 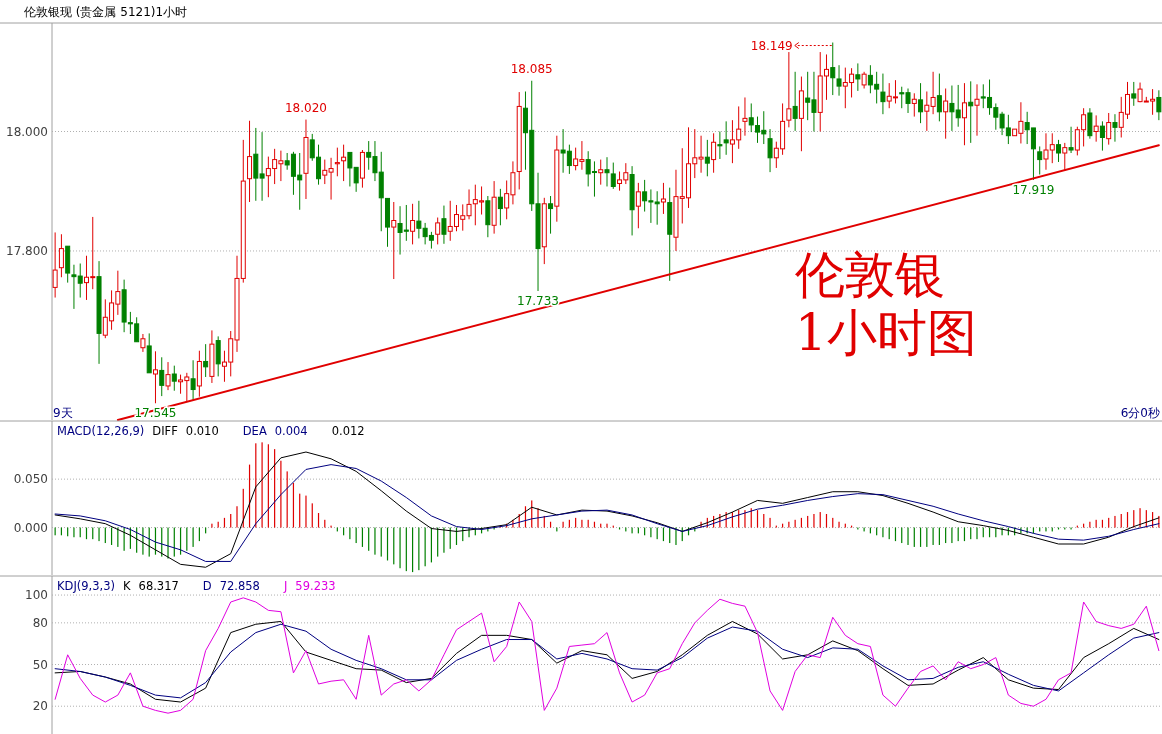 What do you see at coordinates (155, 413) in the screenshot?
I see `annotation: 17.545` at bounding box center [155, 413].